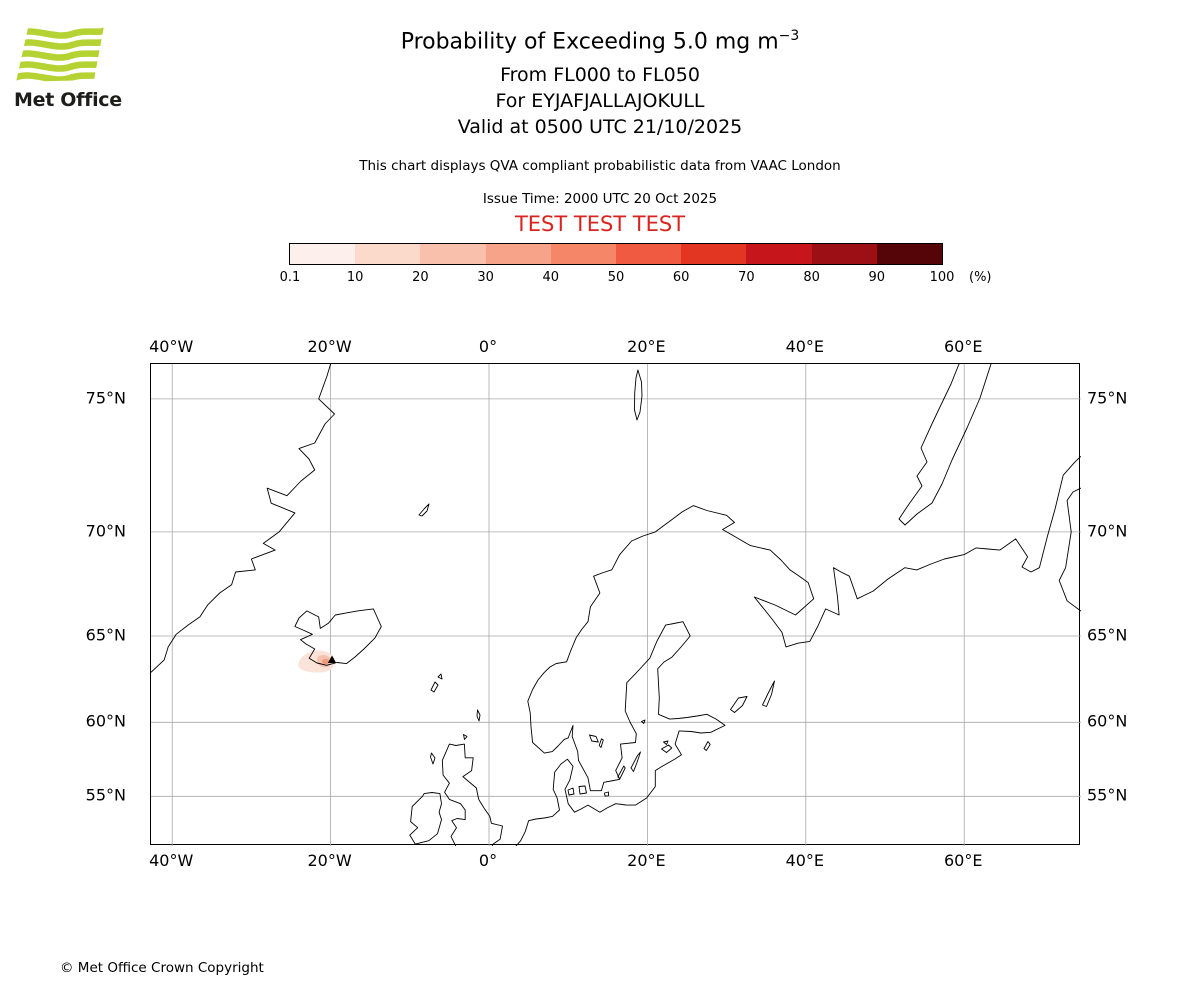  I want to click on coastline-aland, so click(643, 721).